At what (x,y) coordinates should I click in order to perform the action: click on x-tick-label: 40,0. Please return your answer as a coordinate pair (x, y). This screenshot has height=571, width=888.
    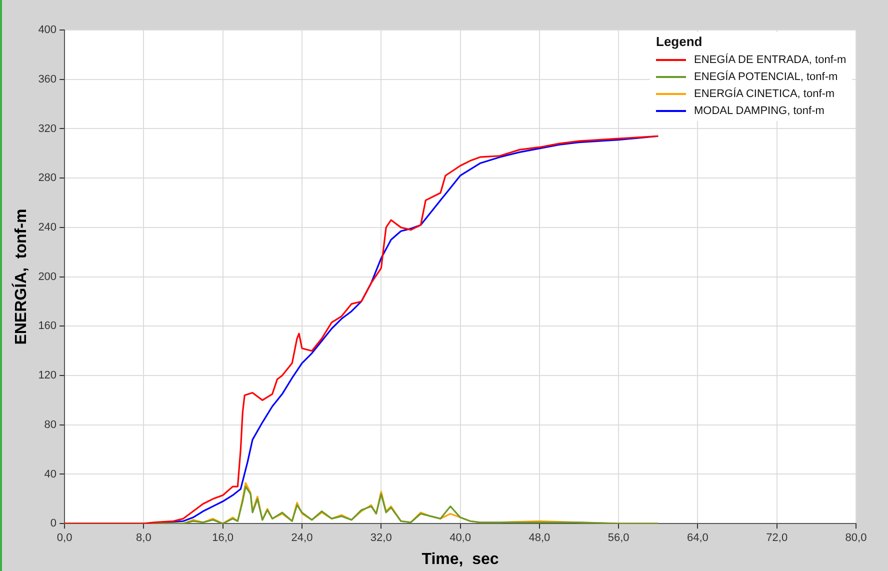
    Looking at the image, I should click on (460, 538).